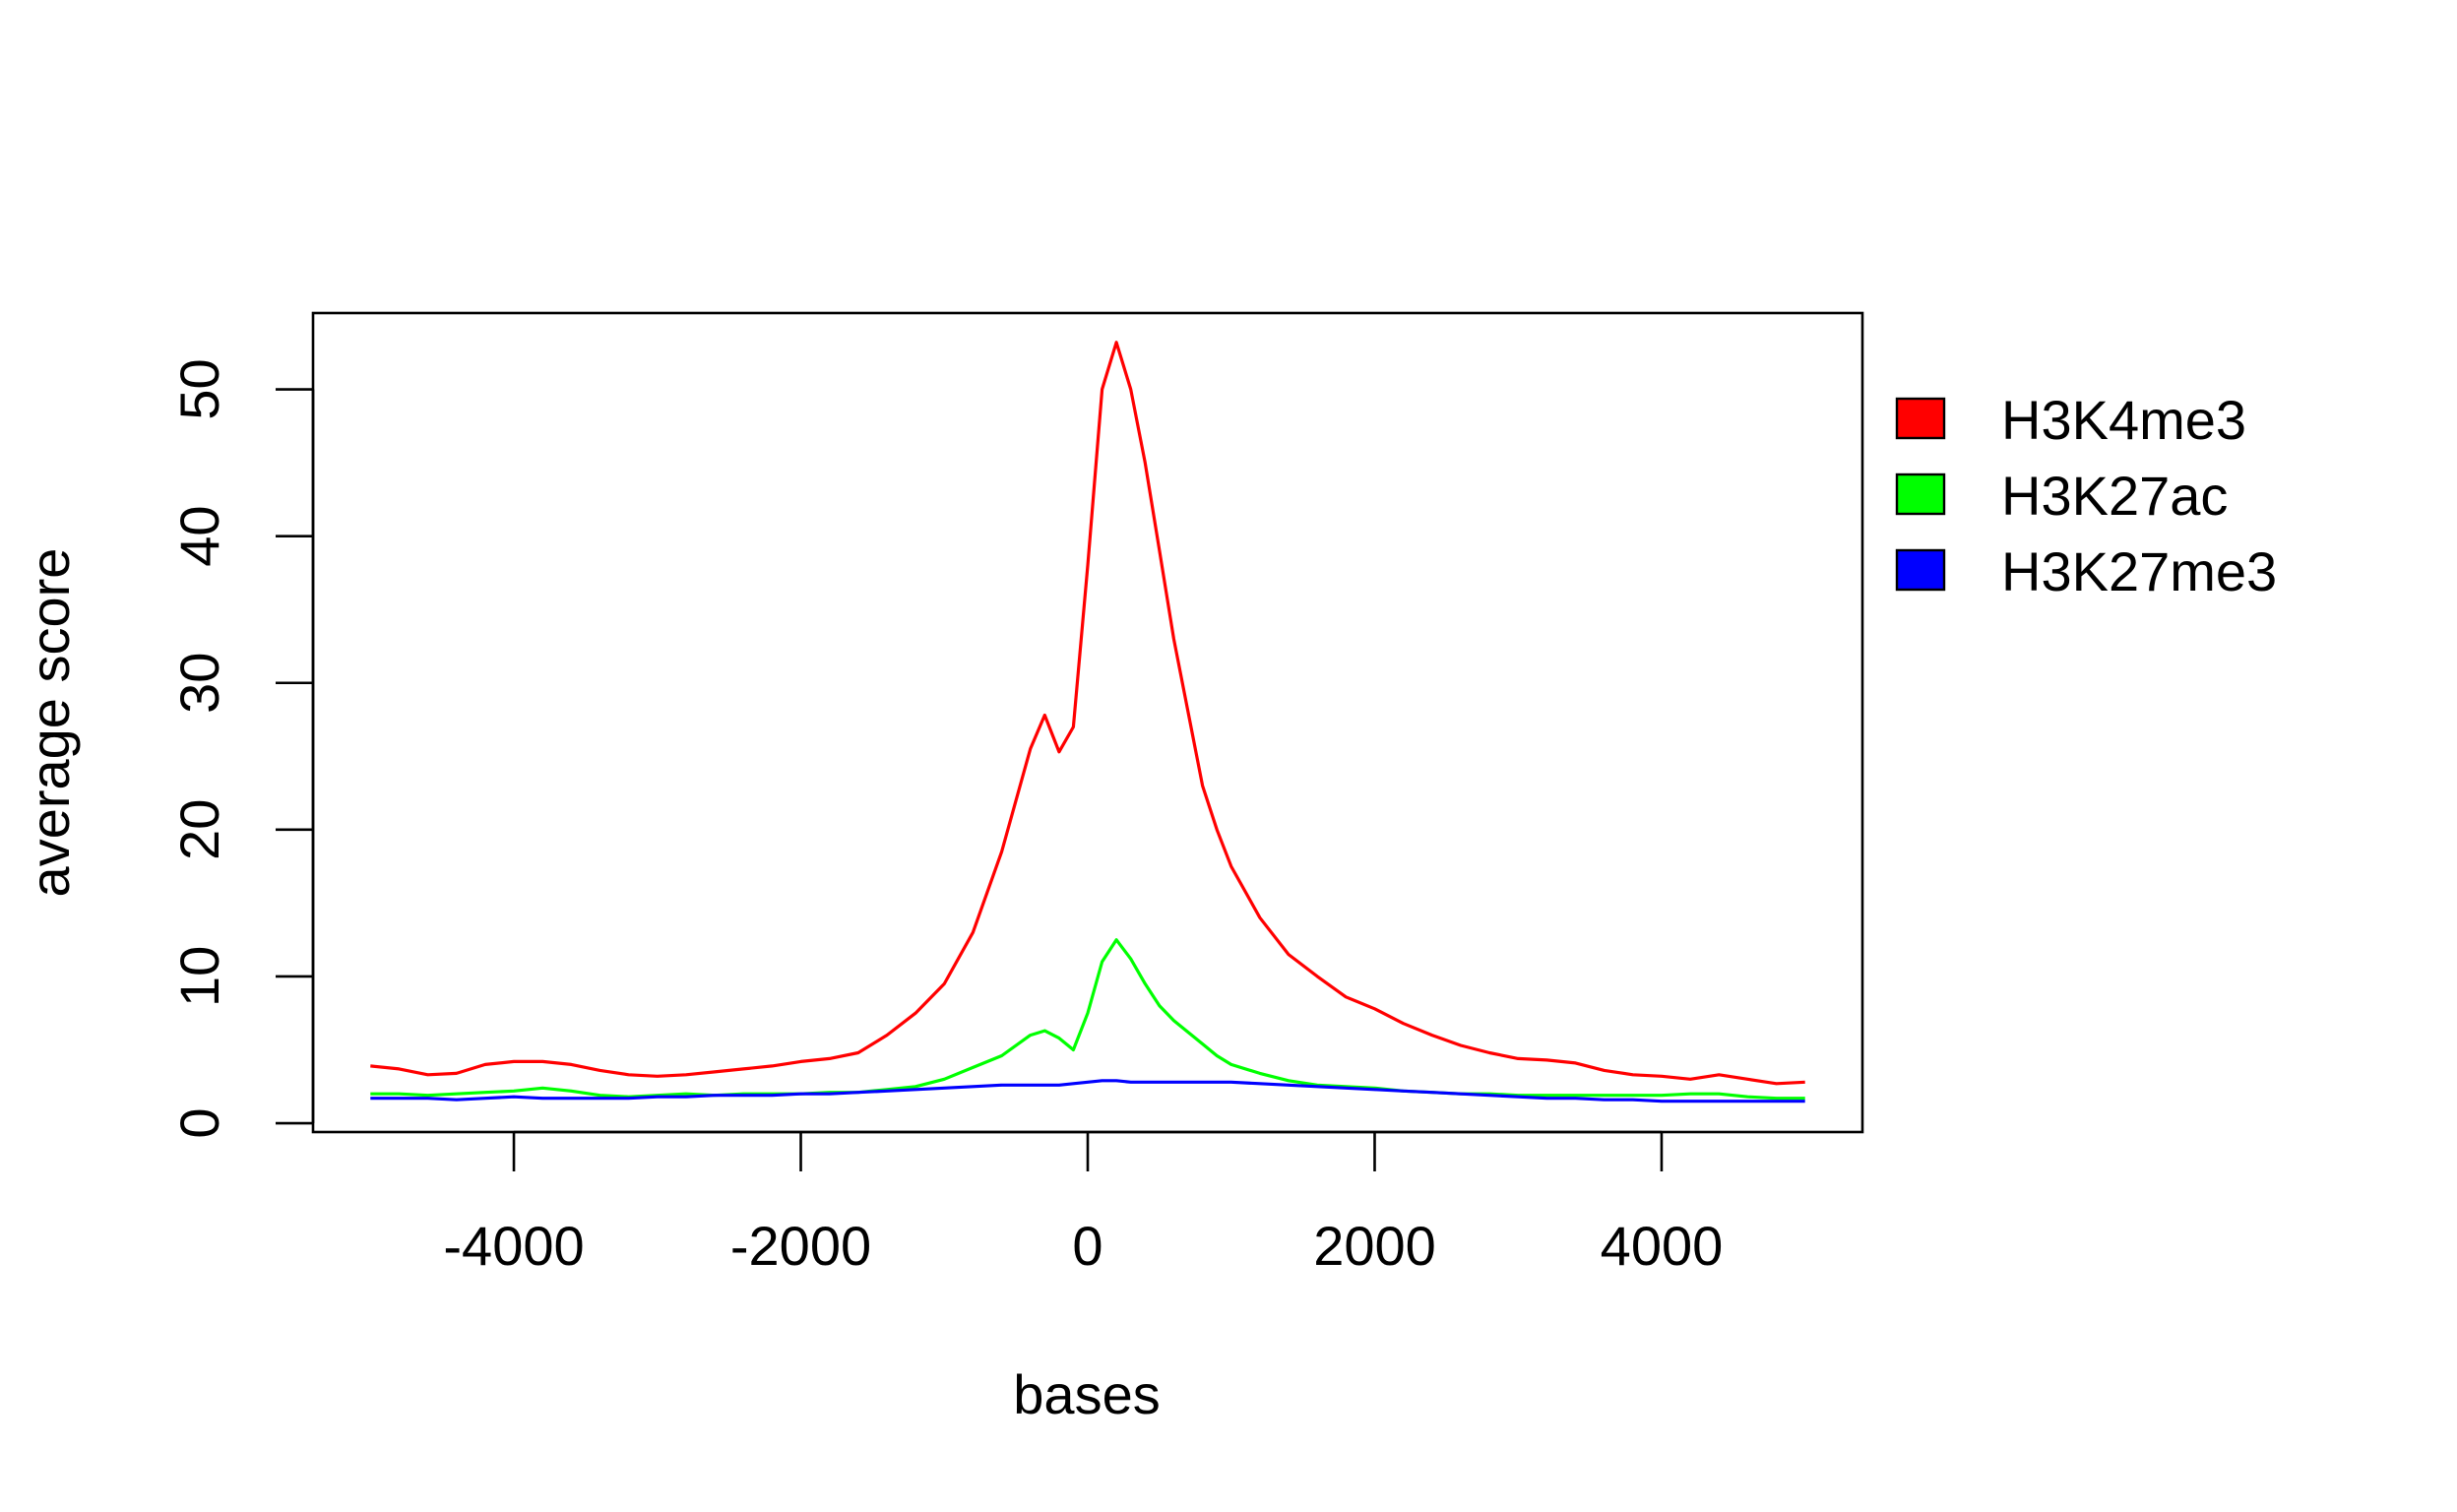 The width and height of the screenshot is (2457, 1512). I want to click on y-axis: 0 10 20 30 40 50, so click(241, 748).